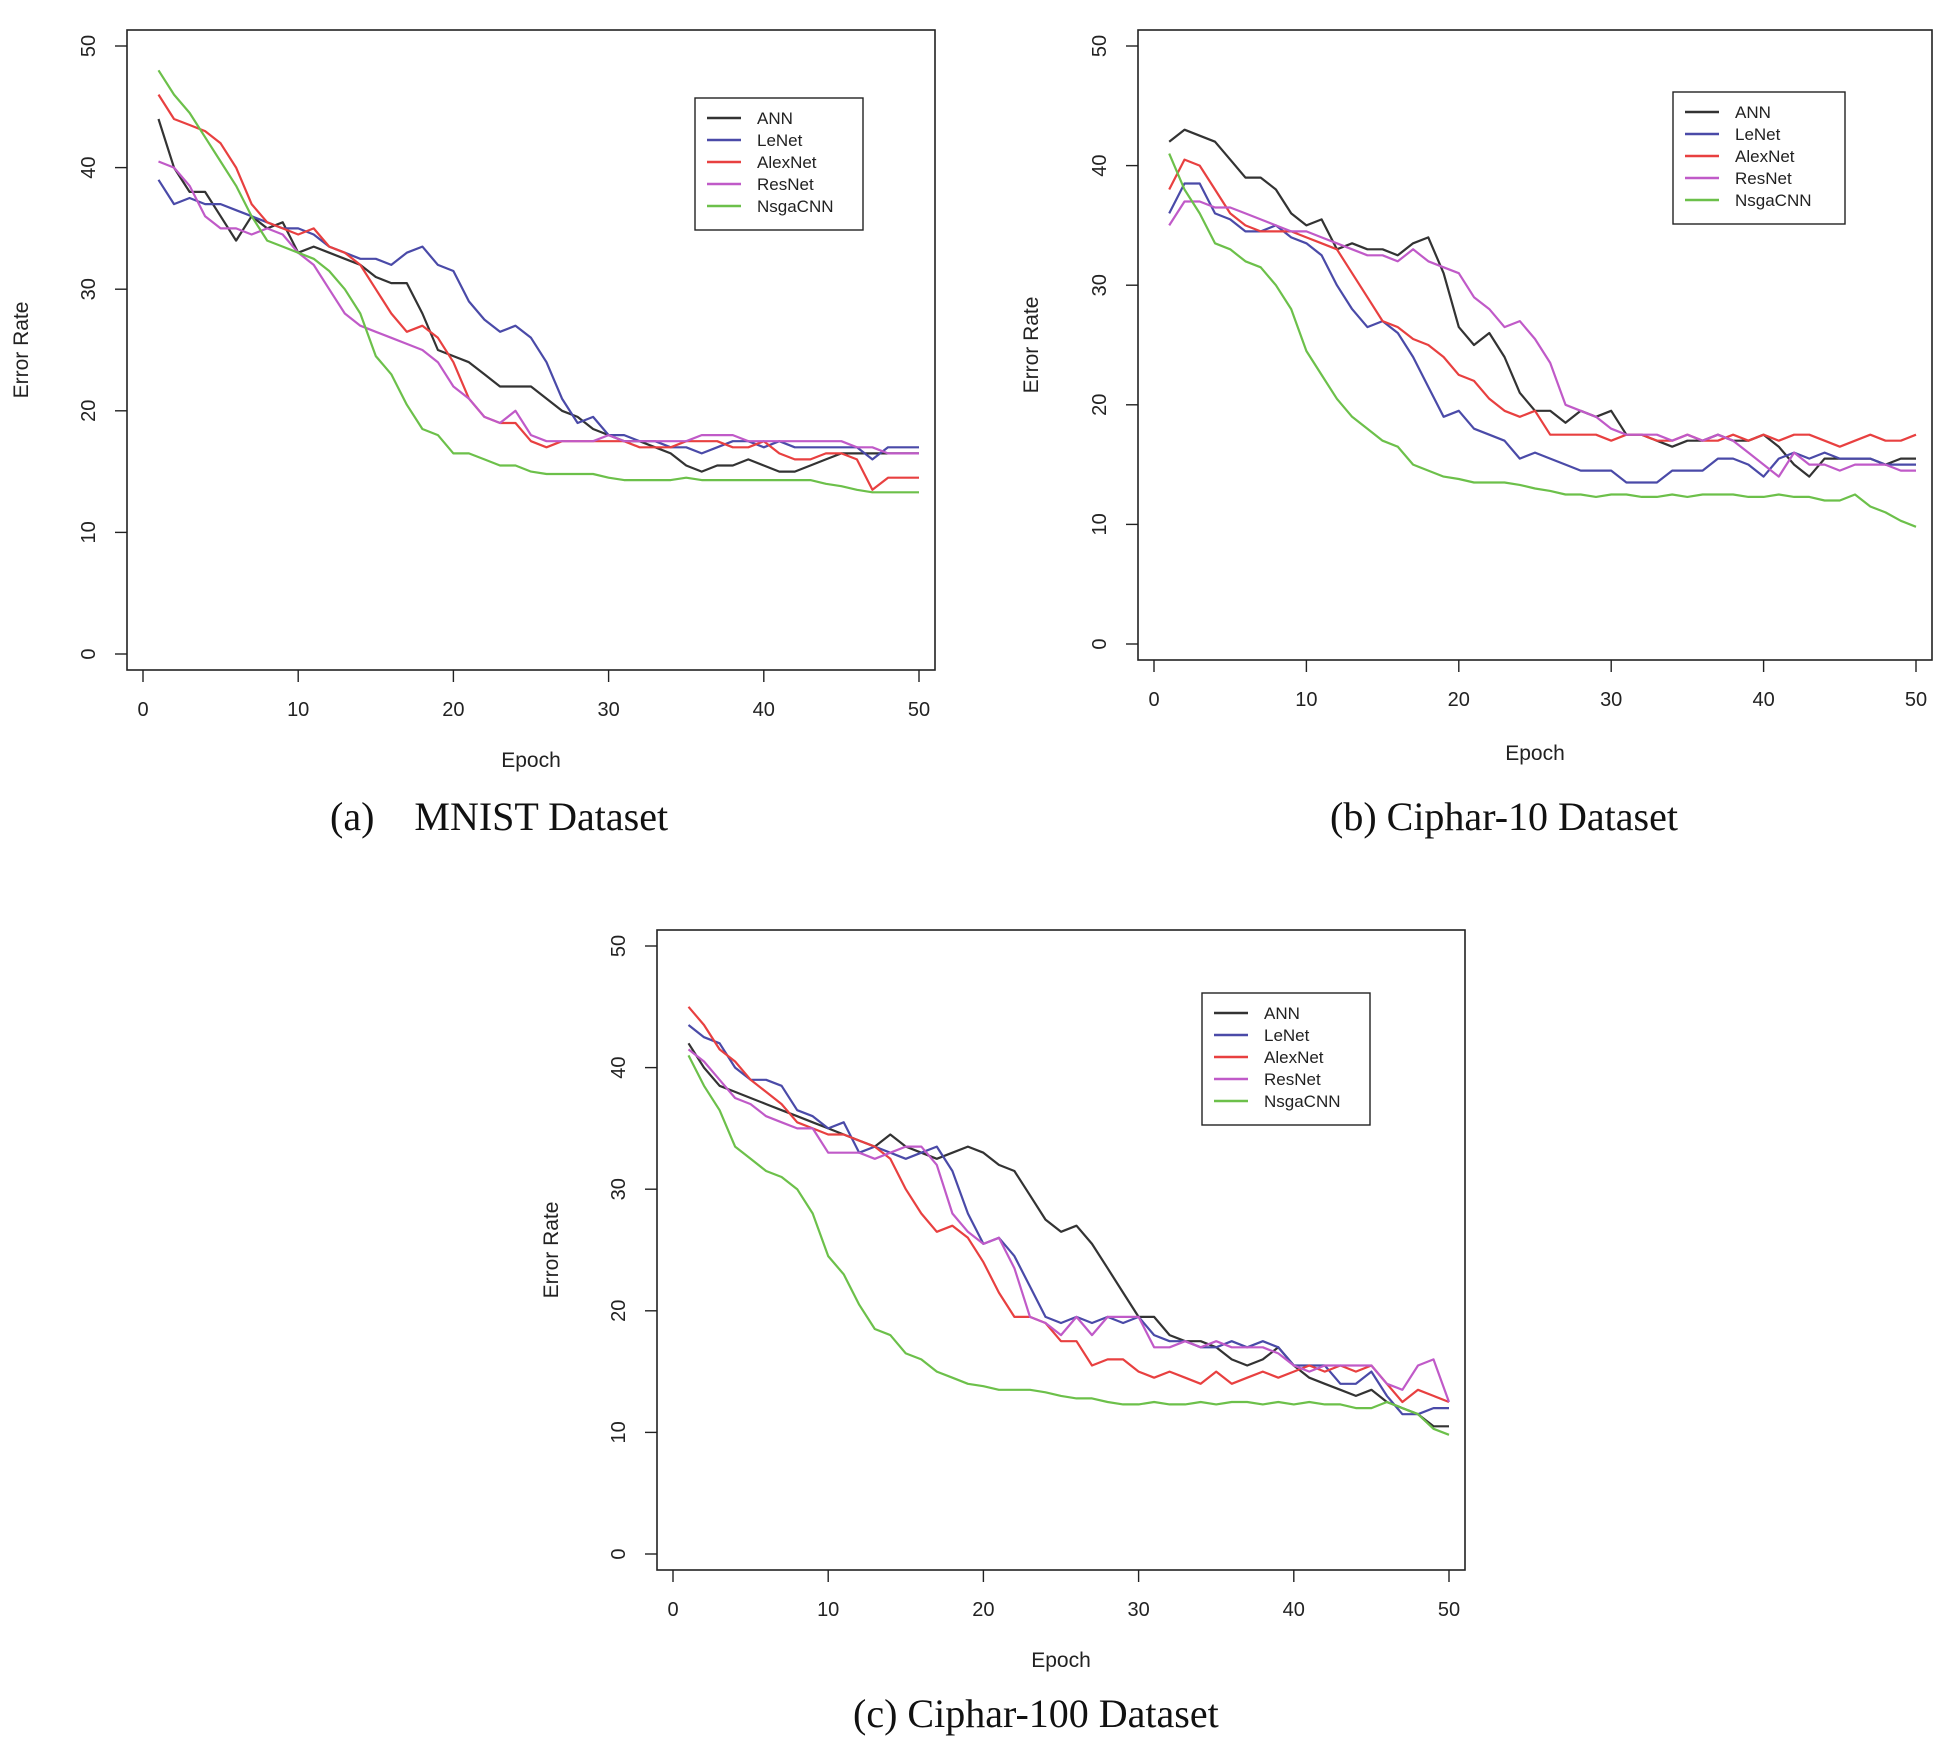  I want to click on series-line-lenet, so click(1542, 333).